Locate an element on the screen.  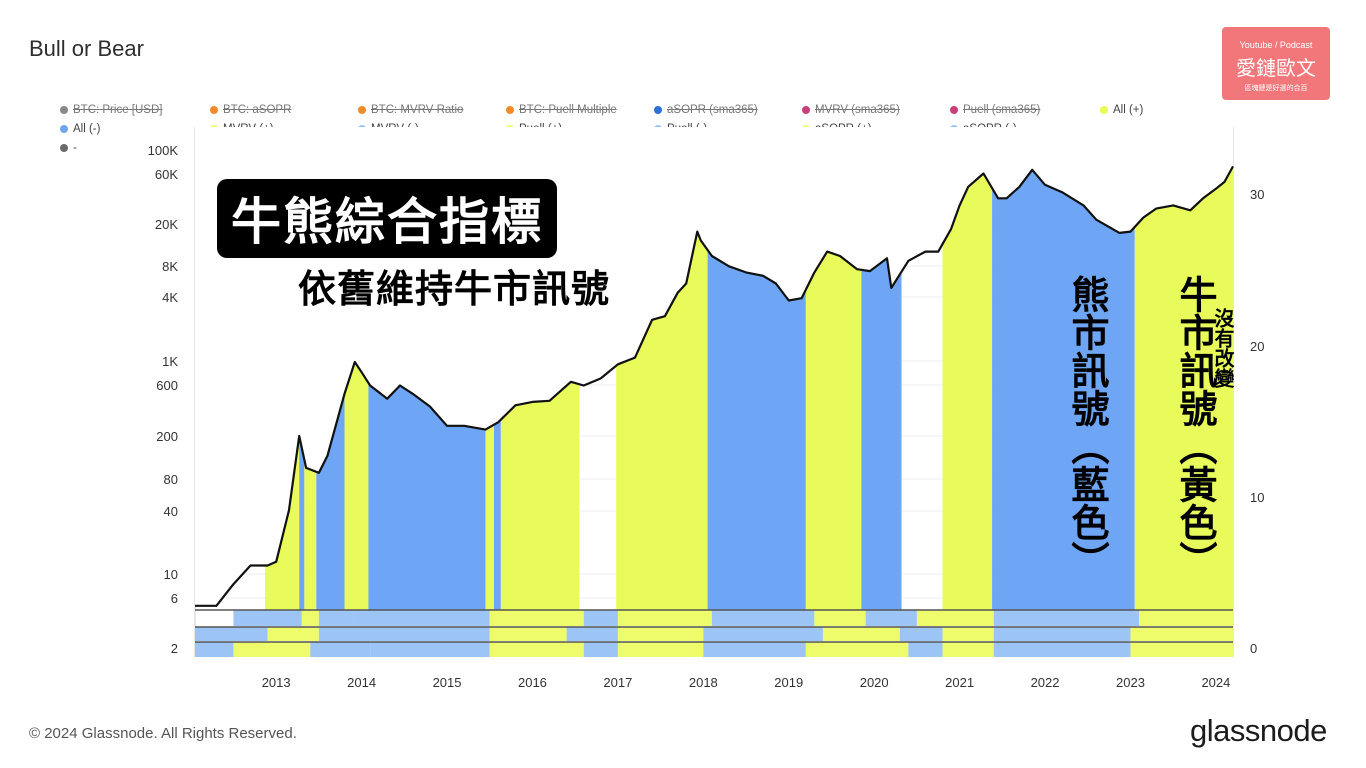
overlay-subtitle: 依舊維持牛市訊號 is located at coordinates (454, 290).